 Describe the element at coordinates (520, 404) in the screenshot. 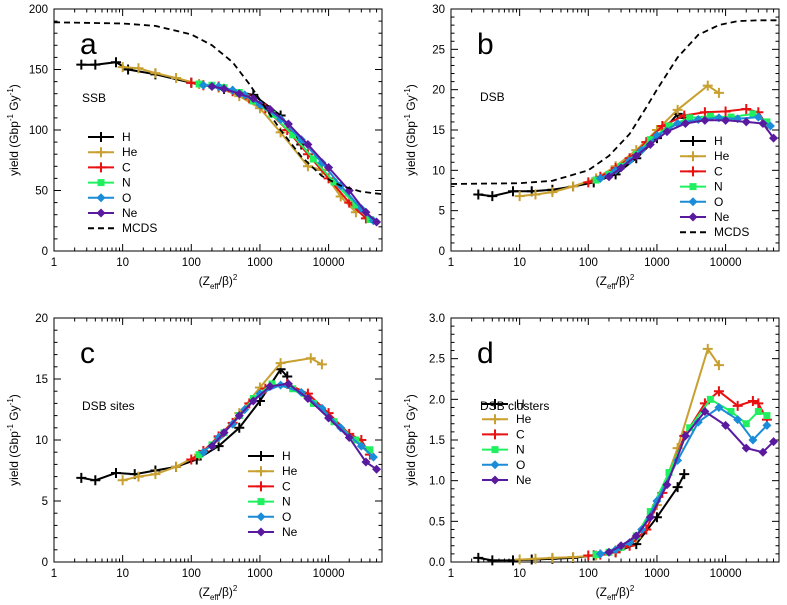

I see `legend-label: H` at that location.